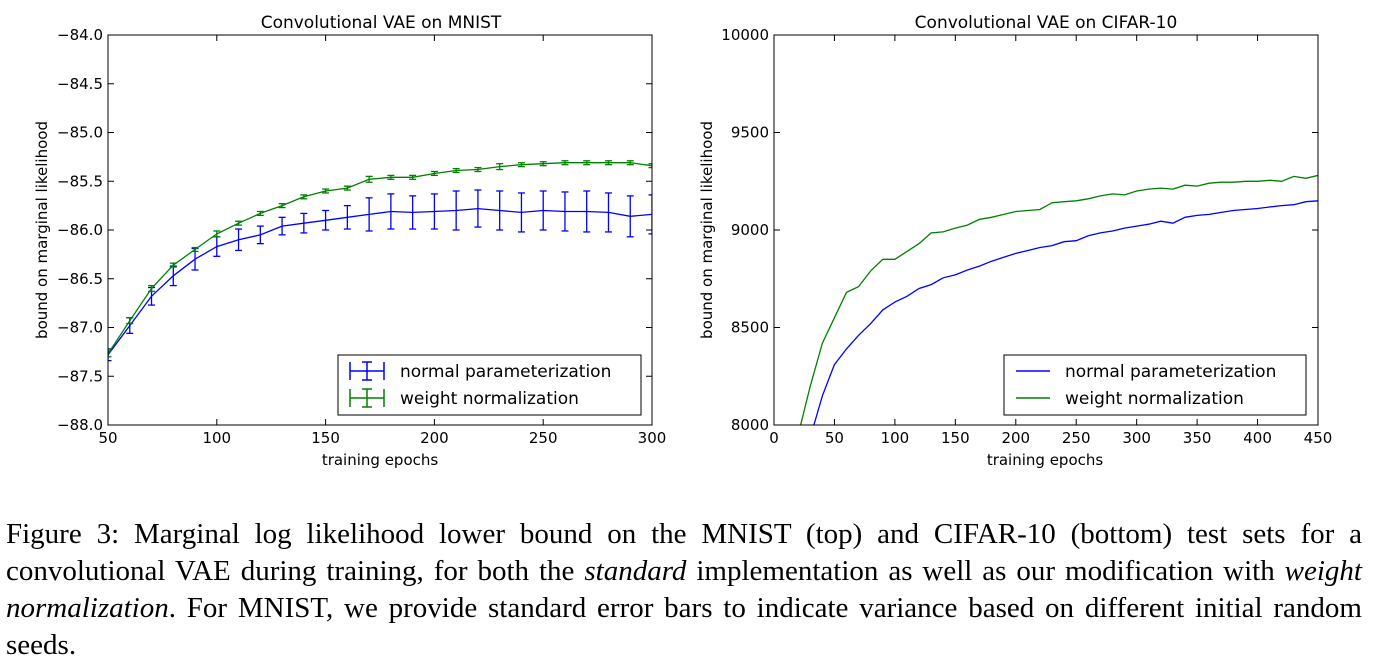 The height and width of the screenshot is (666, 1374). What do you see at coordinates (80, 133) in the screenshot?
I see `mnist-y-tick-label: −85.0` at bounding box center [80, 133].